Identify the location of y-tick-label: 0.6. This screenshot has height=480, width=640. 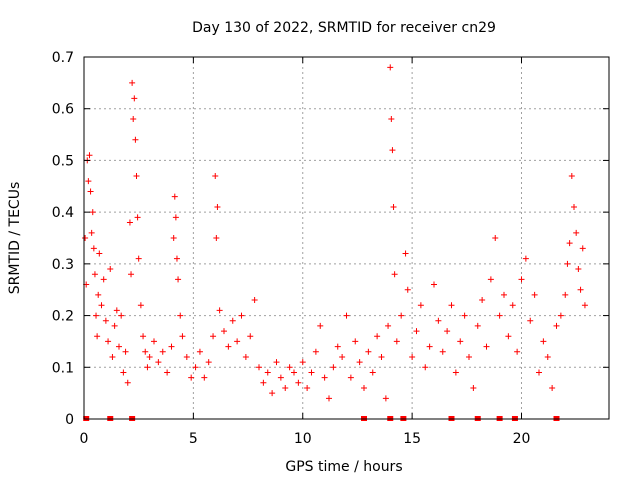
(63, 110).